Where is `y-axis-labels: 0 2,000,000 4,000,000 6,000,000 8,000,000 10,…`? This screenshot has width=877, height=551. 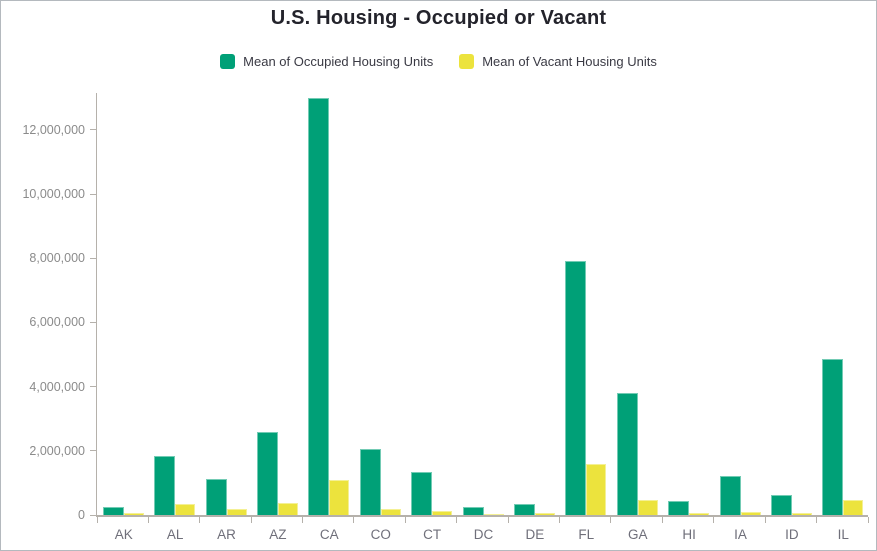 y-axis-labels: 0 2,000,000 4,000,000 6,000,000 8,000,000 10,… is located at coordinates (43, 307).